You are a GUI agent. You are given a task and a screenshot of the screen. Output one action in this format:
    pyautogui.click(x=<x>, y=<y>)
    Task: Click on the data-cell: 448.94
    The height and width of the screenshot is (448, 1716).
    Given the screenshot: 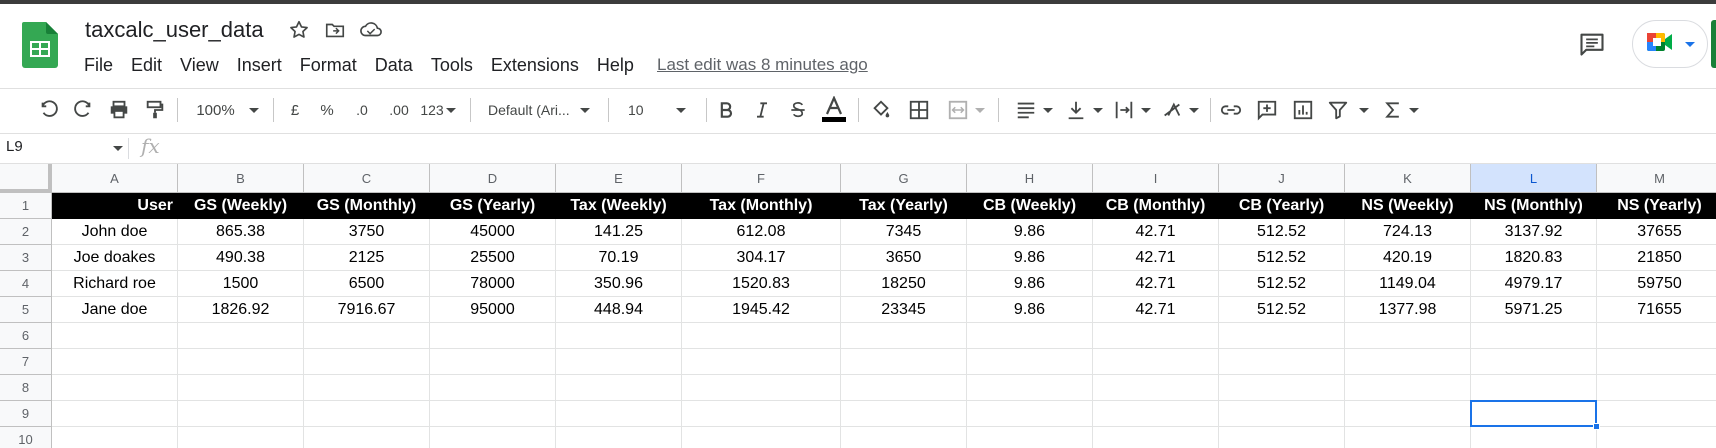 What is the action you would take?
    pyautogui.click(x=619, y=310)
    